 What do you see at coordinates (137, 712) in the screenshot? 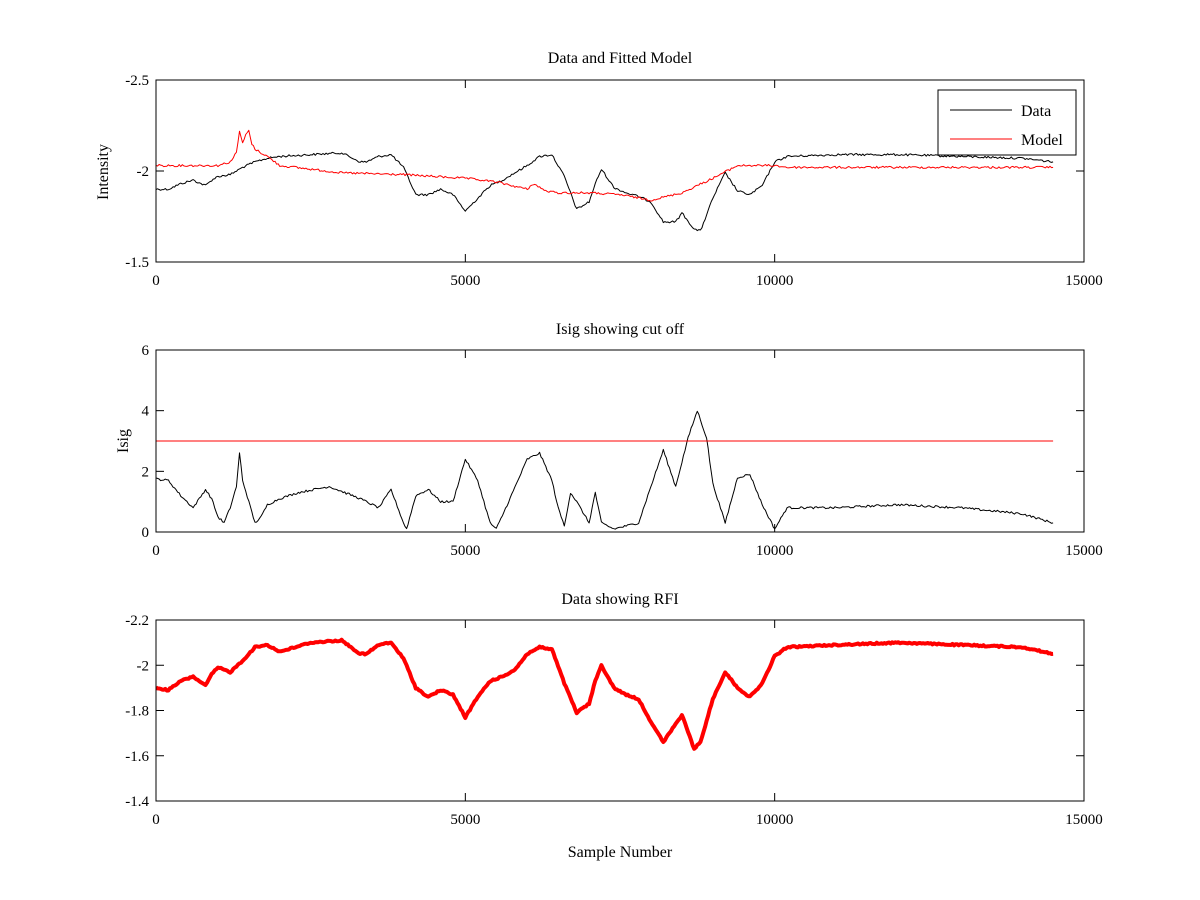
I see `y-tick-label: -1.8` at bounding box center [137, 712].